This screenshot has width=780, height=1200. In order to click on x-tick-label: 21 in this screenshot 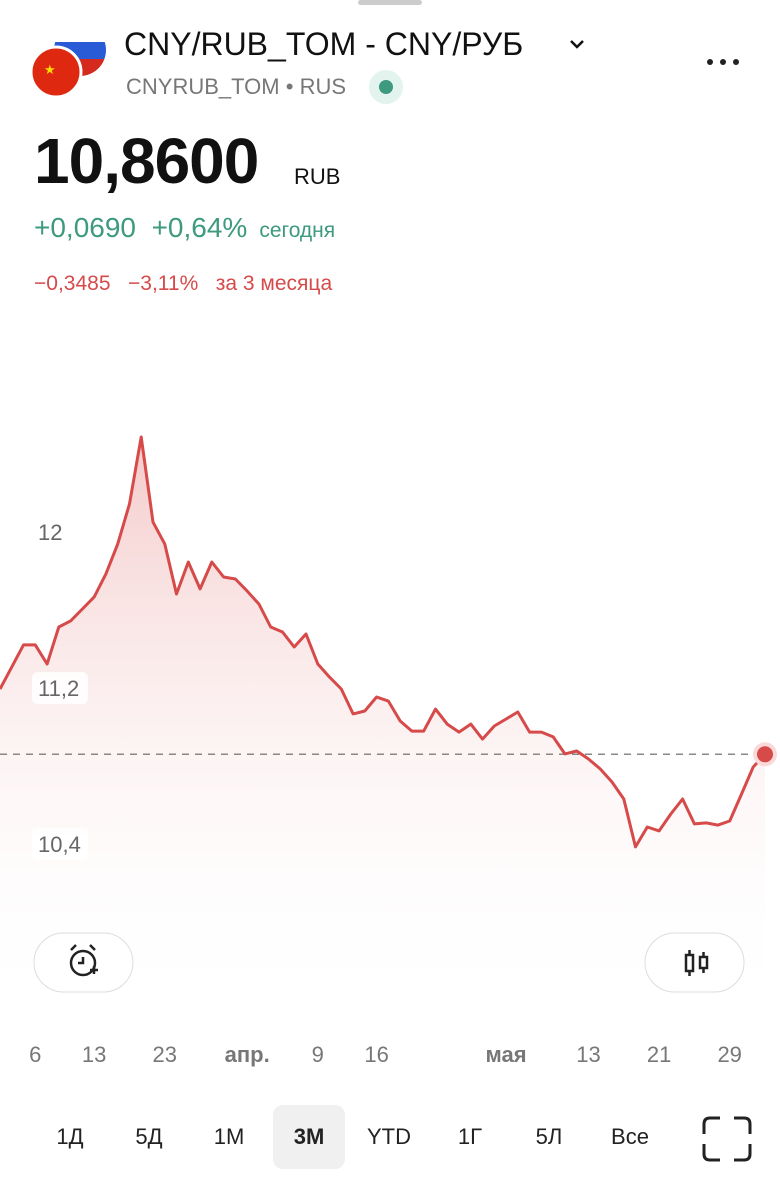, I will do `click(659, 1054)`.